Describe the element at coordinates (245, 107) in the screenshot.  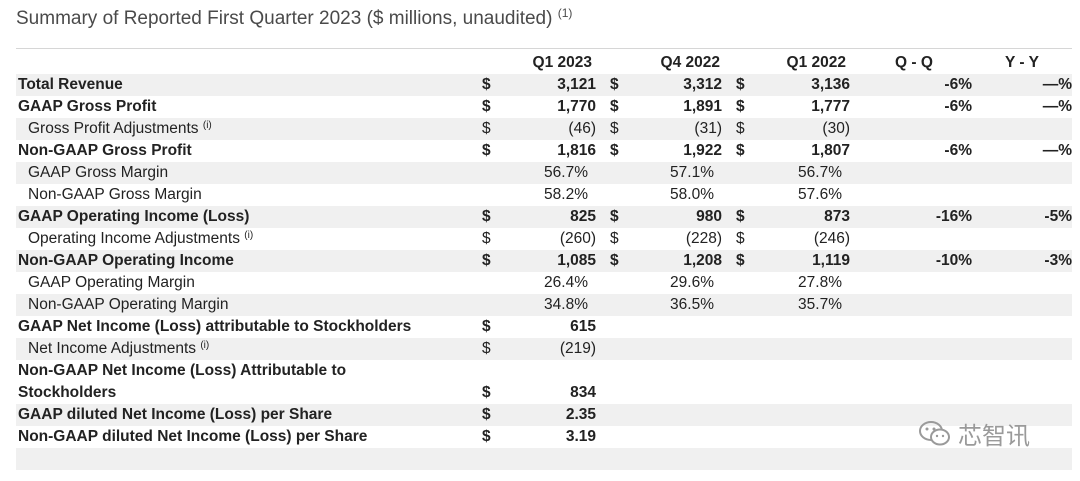
I see `row-label: GAAP Gross Profit` at that location.